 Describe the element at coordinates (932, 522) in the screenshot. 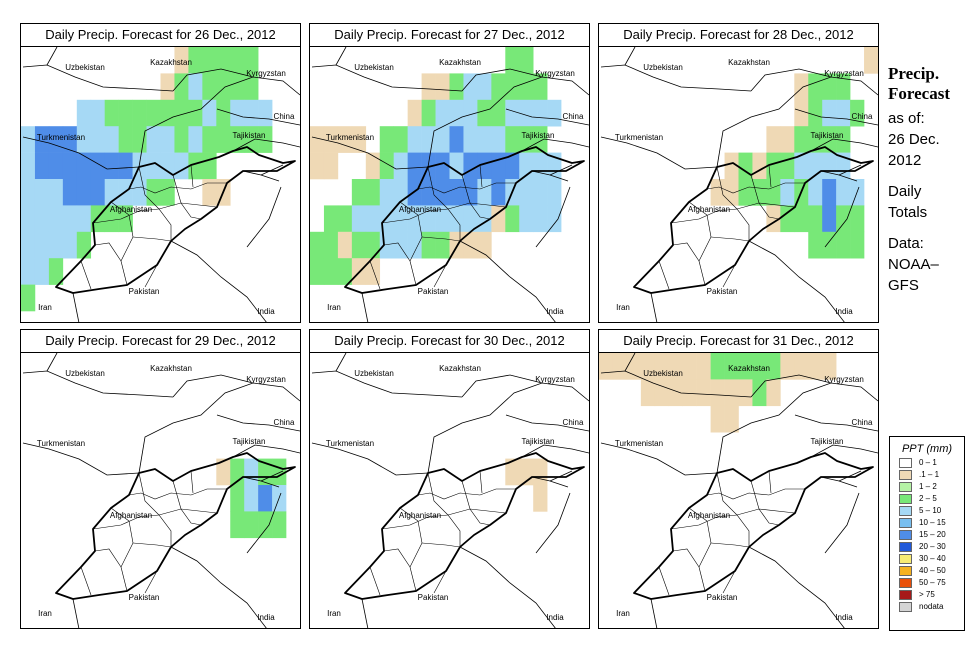

I see `legend-label: 10 – 15` at that location.